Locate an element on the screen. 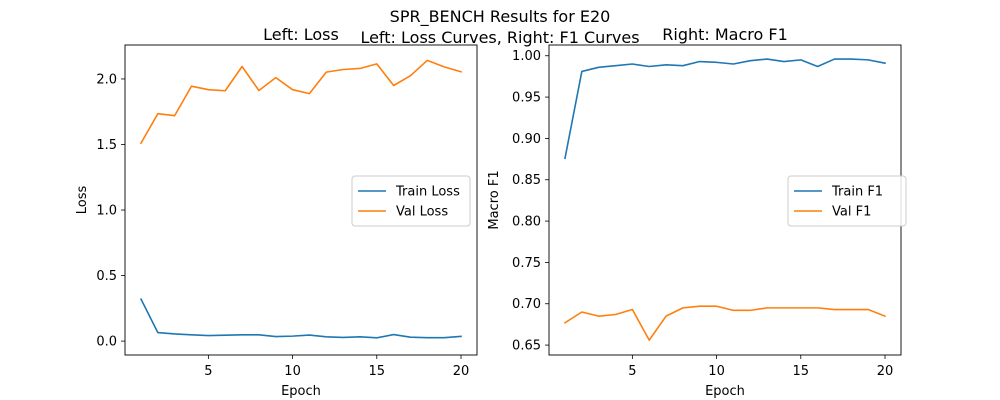 The image size is (1000, 400). loss-legend: Train Loss Val Loss is located at coordinates (411, 201).